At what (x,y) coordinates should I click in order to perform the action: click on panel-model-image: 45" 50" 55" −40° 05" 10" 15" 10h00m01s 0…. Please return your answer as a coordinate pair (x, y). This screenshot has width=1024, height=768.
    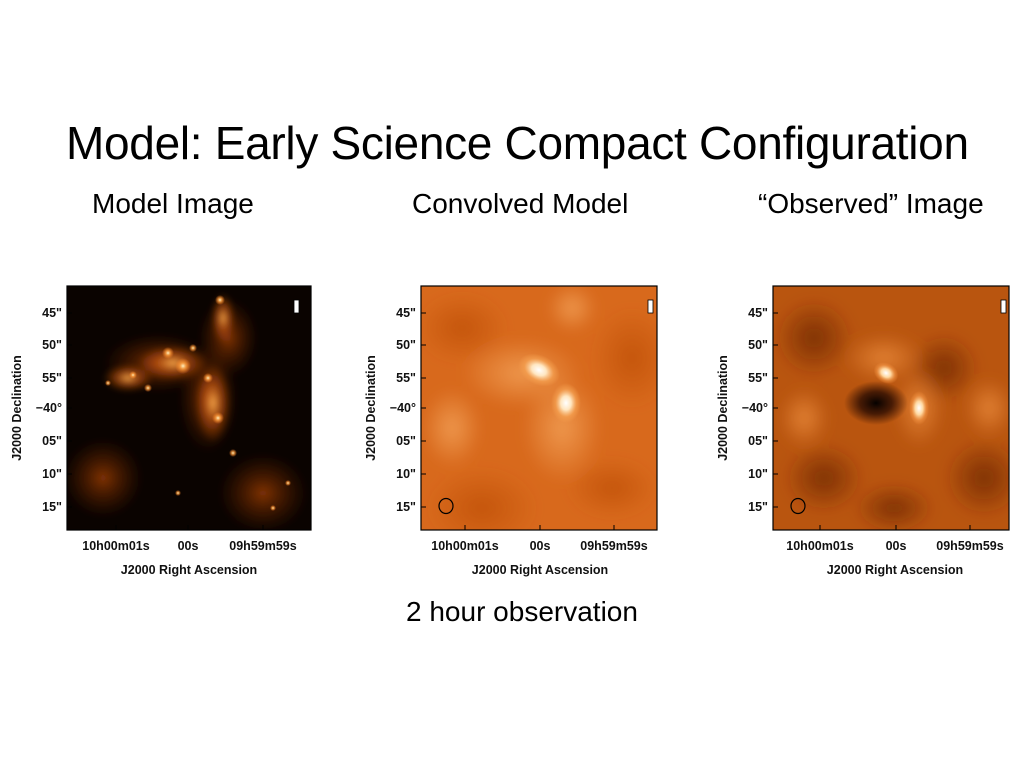
    Looking at the image, I should click on (161, 431).